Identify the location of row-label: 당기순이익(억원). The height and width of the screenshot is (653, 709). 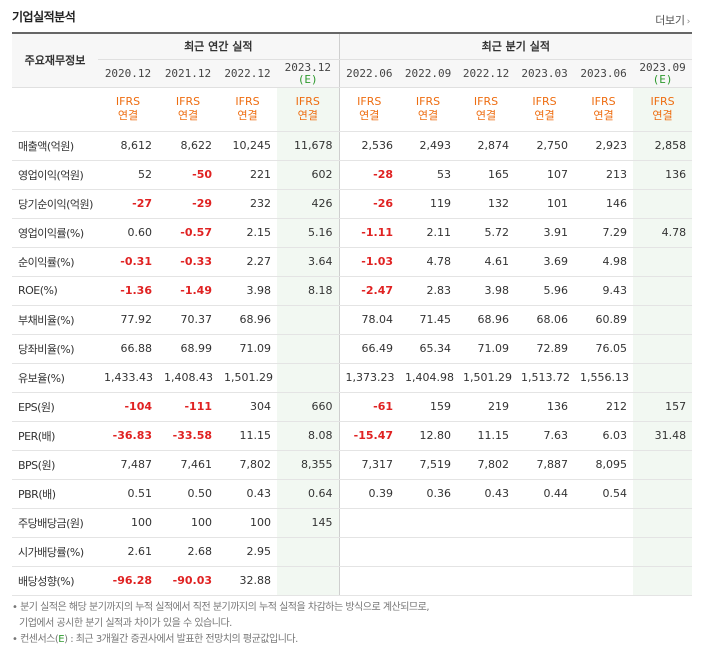
(55, 204).